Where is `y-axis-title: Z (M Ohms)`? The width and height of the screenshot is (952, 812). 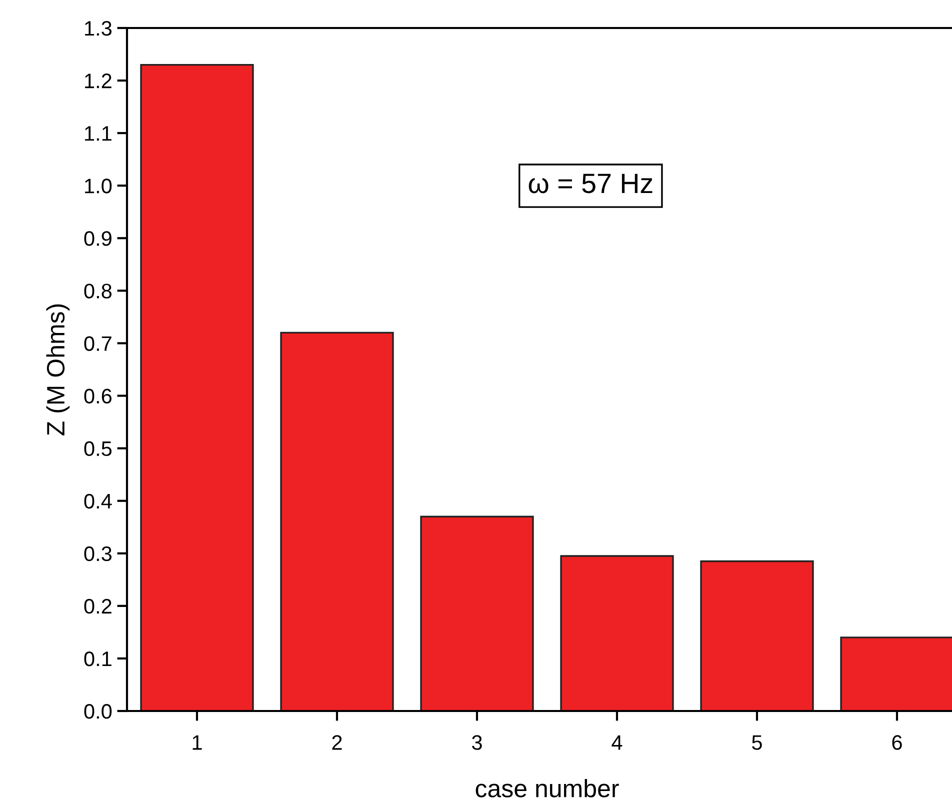 y-axis-title: Z (M Ohms) is located at coordinates (58, 370).